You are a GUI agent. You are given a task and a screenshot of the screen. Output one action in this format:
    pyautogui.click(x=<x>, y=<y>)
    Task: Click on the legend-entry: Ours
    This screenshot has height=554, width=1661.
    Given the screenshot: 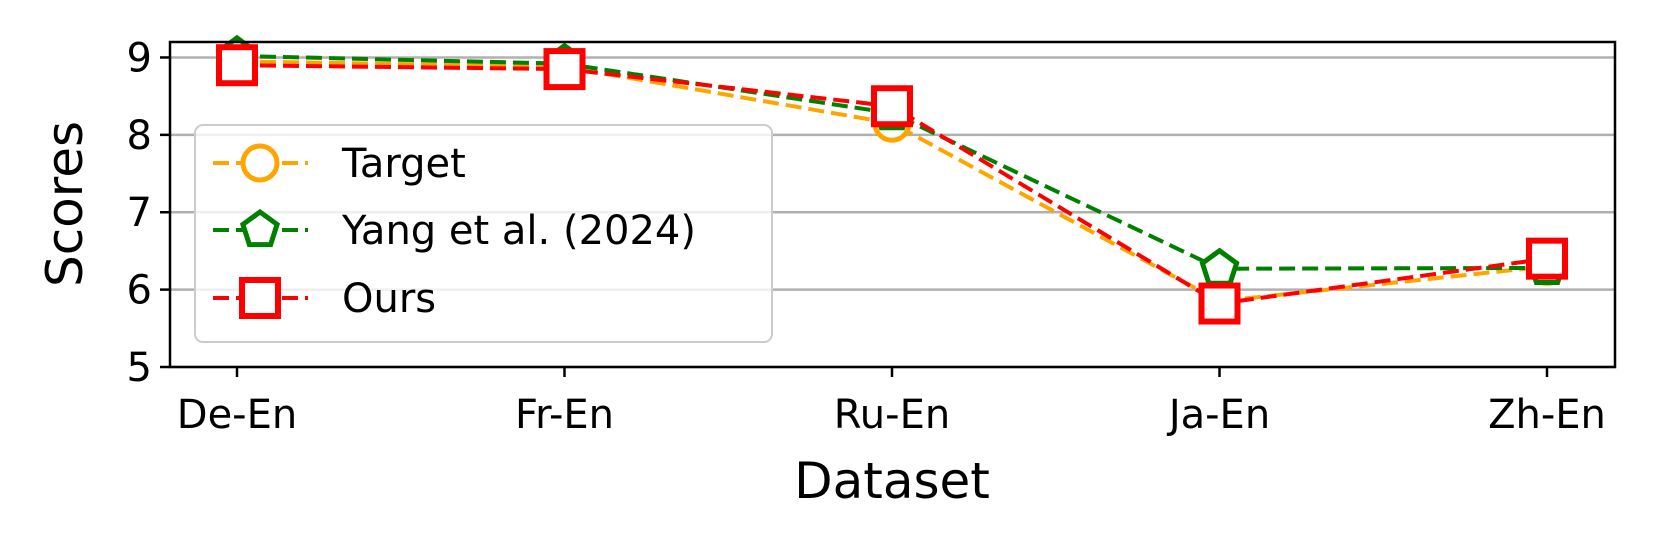 What is the action you would take?
    pyautogui.click(x=324, y=299)
    